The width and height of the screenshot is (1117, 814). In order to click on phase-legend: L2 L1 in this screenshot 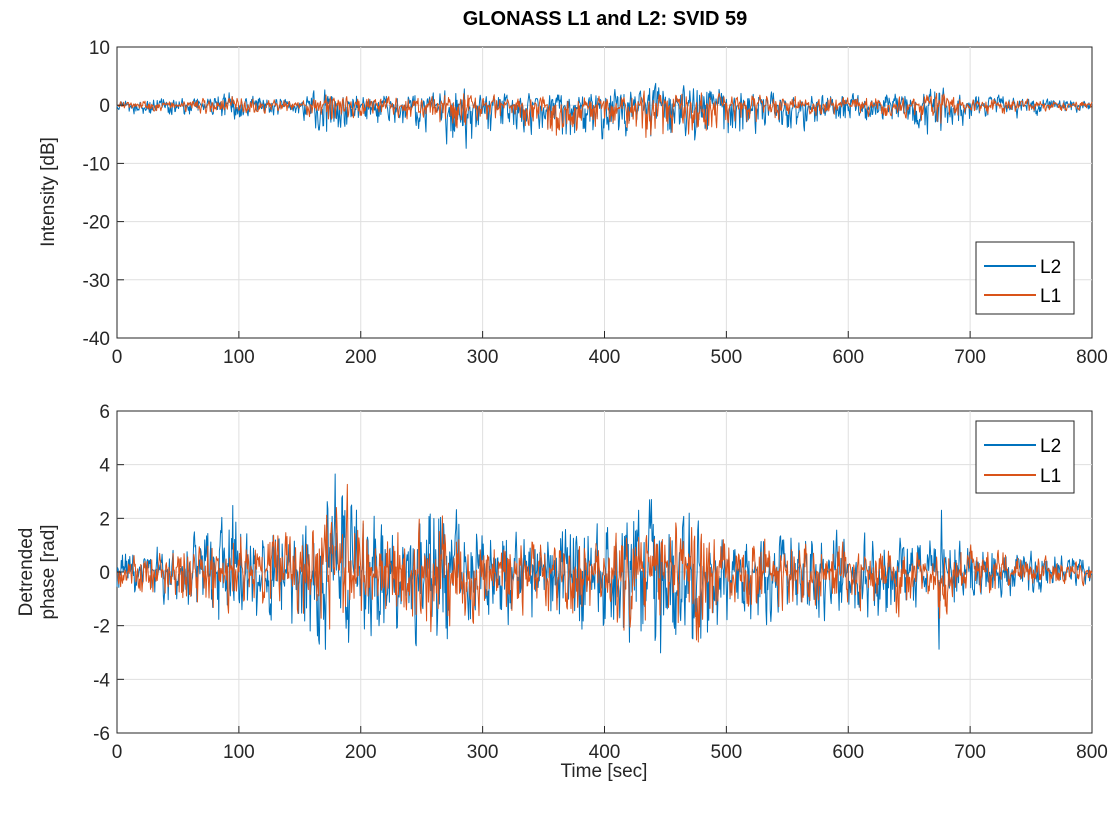, I will do `click(1025, 457)`.